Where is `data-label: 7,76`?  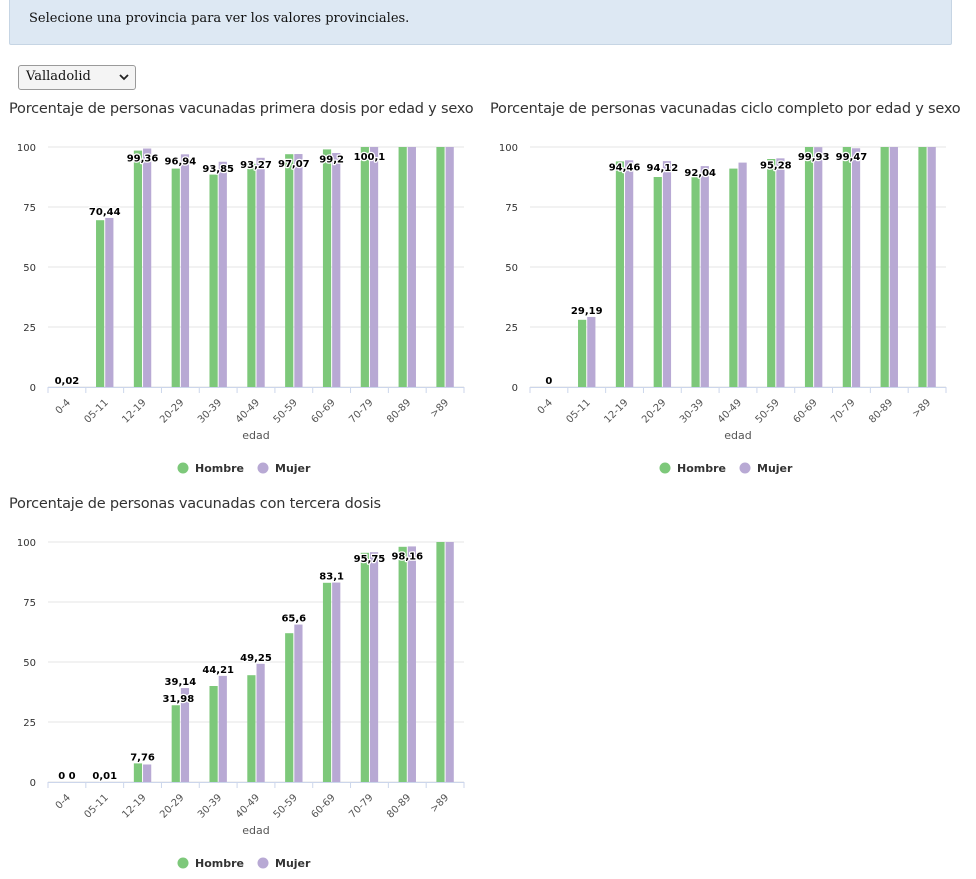 data-label: 7,76 is located at coordinates (142, 757).